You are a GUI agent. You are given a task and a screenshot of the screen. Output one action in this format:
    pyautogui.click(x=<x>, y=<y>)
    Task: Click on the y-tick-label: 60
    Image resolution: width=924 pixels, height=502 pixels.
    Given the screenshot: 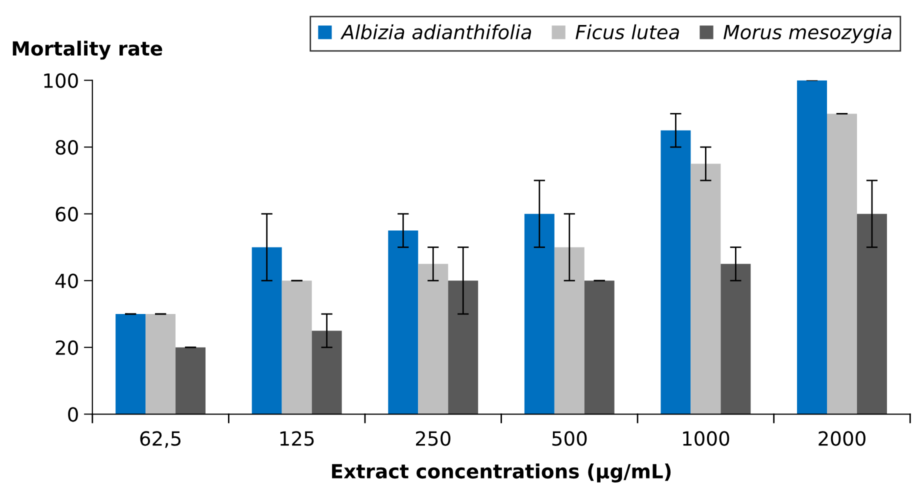 What is the action you would take?
    pyautogui.click(x=67, y=214)
    